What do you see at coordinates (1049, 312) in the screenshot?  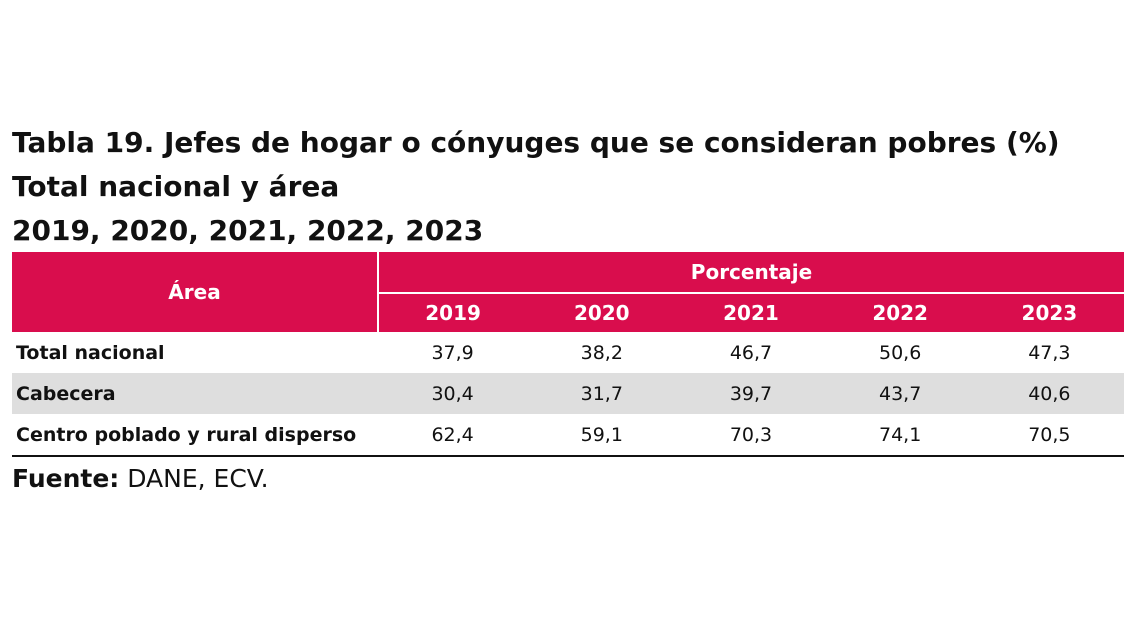 I see `header-year: 2023` at bounding box center [1049, 312].